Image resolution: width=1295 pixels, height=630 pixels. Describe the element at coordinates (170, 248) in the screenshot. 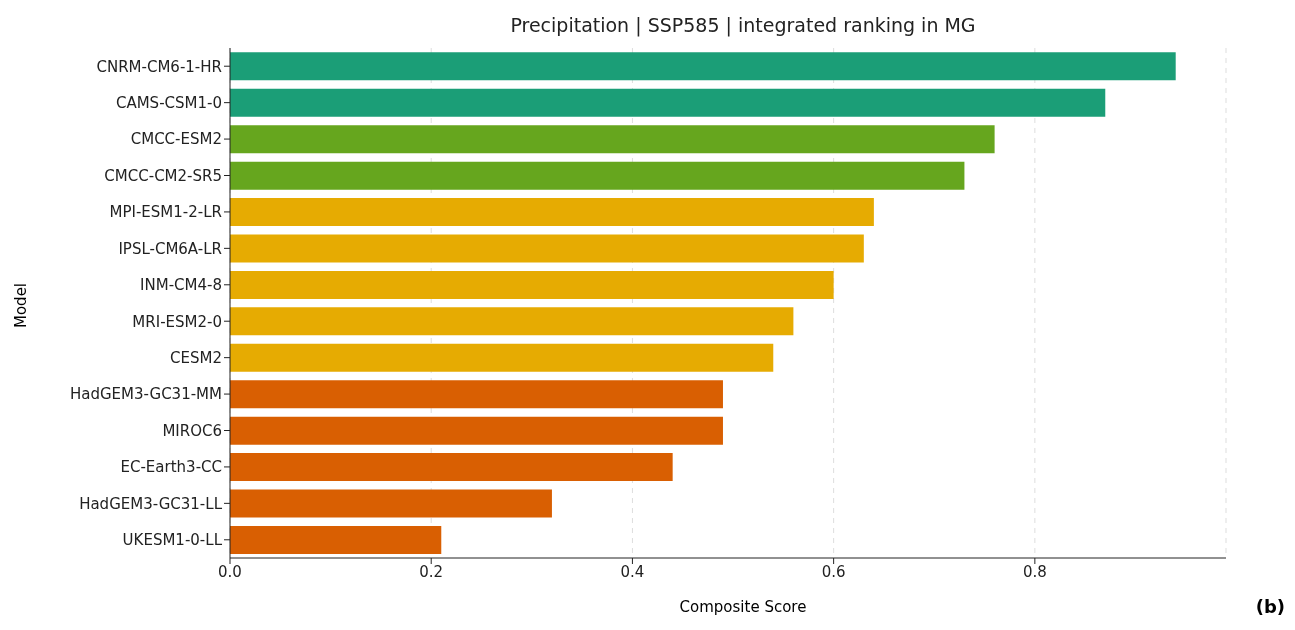

I see `y-tick-label: IPSL-CM6A-LR` at that location.